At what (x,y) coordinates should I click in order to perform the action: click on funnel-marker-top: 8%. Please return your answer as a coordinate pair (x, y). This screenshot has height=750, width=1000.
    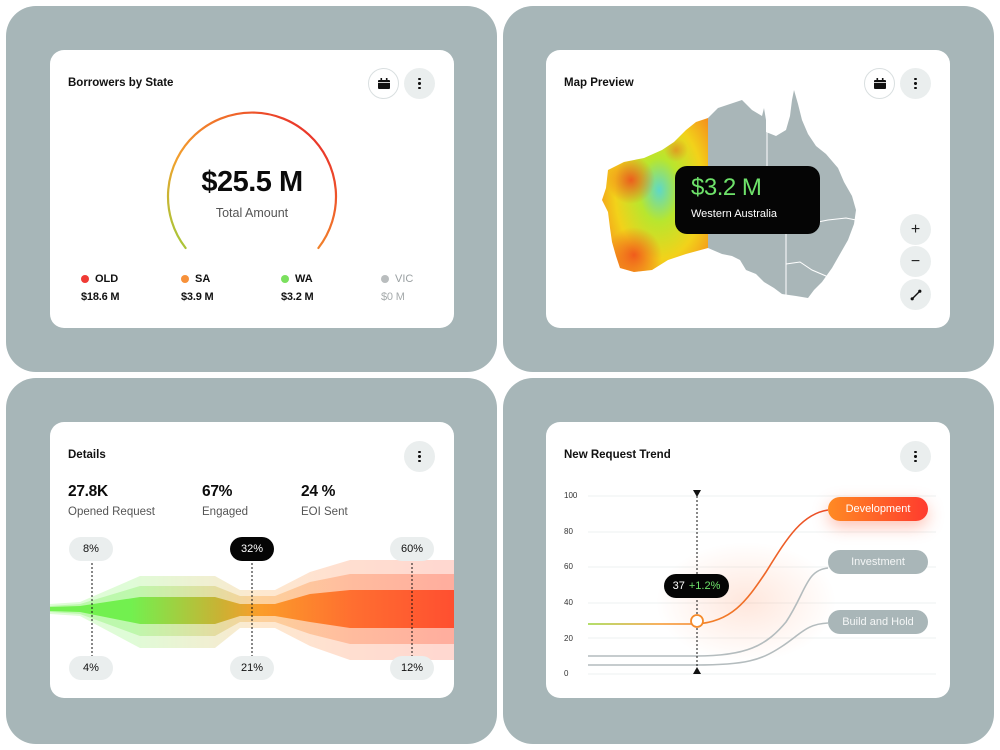
    Looking at the image, I should click on (91, 549).